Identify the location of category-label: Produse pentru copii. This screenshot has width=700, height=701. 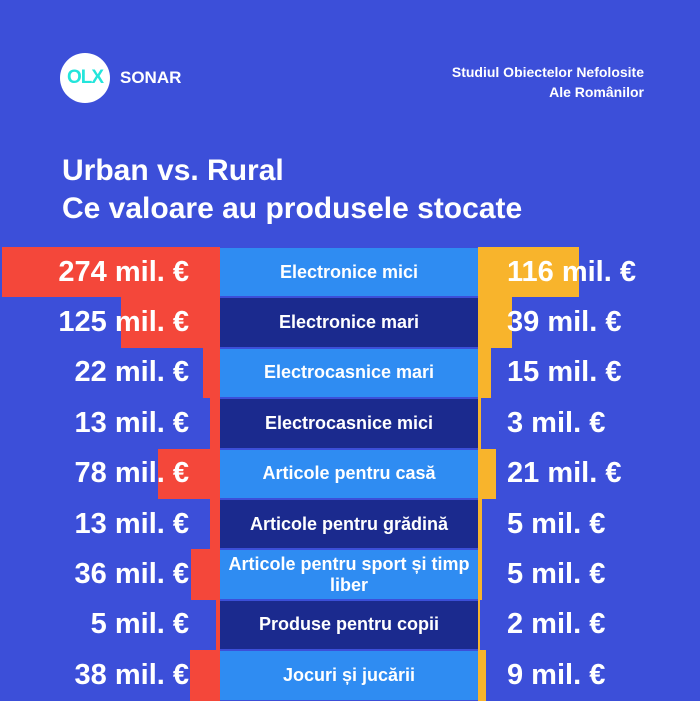
(349, 625).